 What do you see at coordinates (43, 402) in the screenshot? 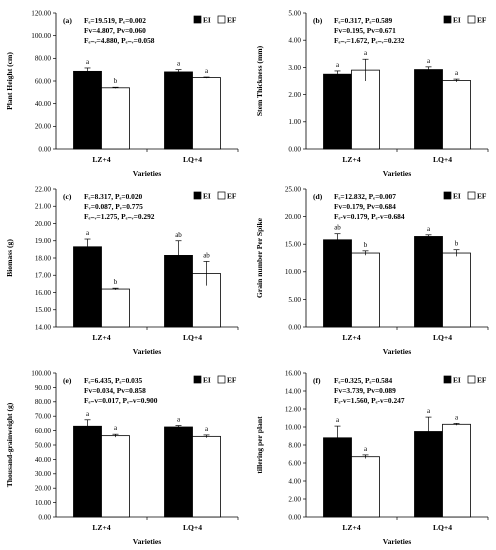
I see `y-tick-label: 80.00` at bounding box center [43, 402].